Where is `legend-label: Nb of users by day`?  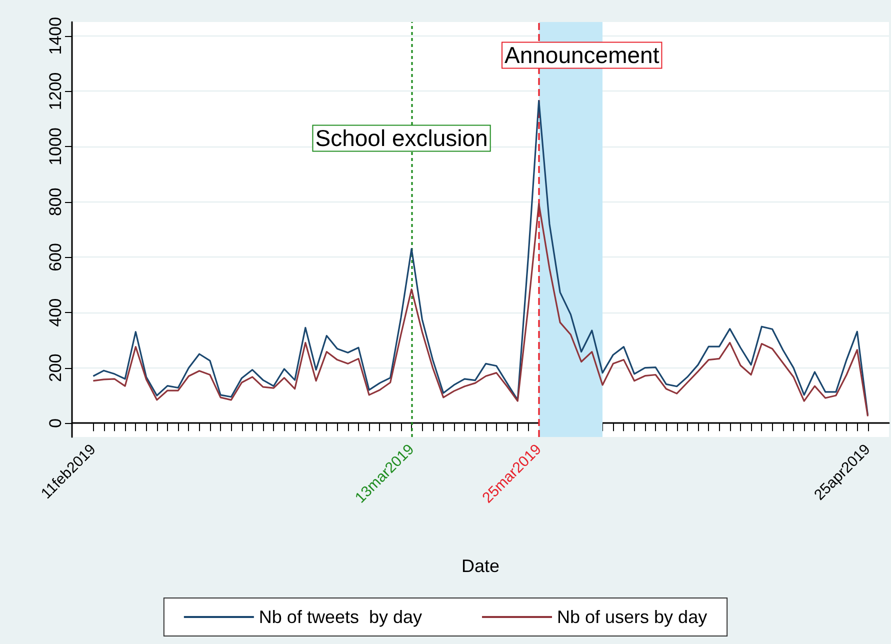
legend-label: Nb of users by day is located at coordinates (632, 617).